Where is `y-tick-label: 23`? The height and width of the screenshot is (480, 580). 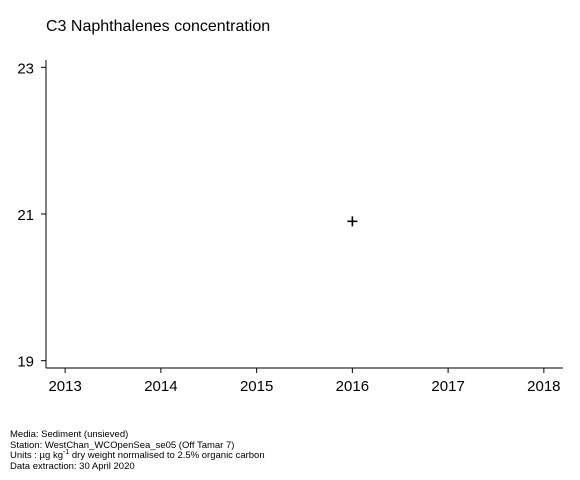
y-tick-label: 23 is located at coordinates (25, 68).